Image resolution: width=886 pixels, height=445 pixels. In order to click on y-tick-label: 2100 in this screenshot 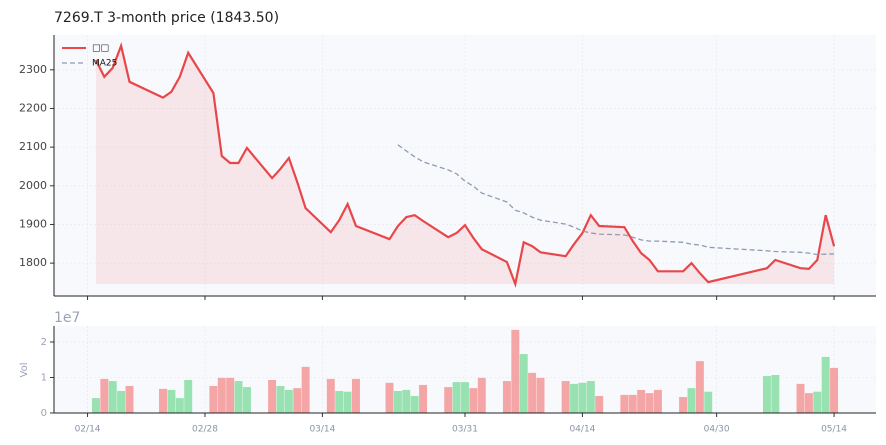, I will do `click(33, 146)`.